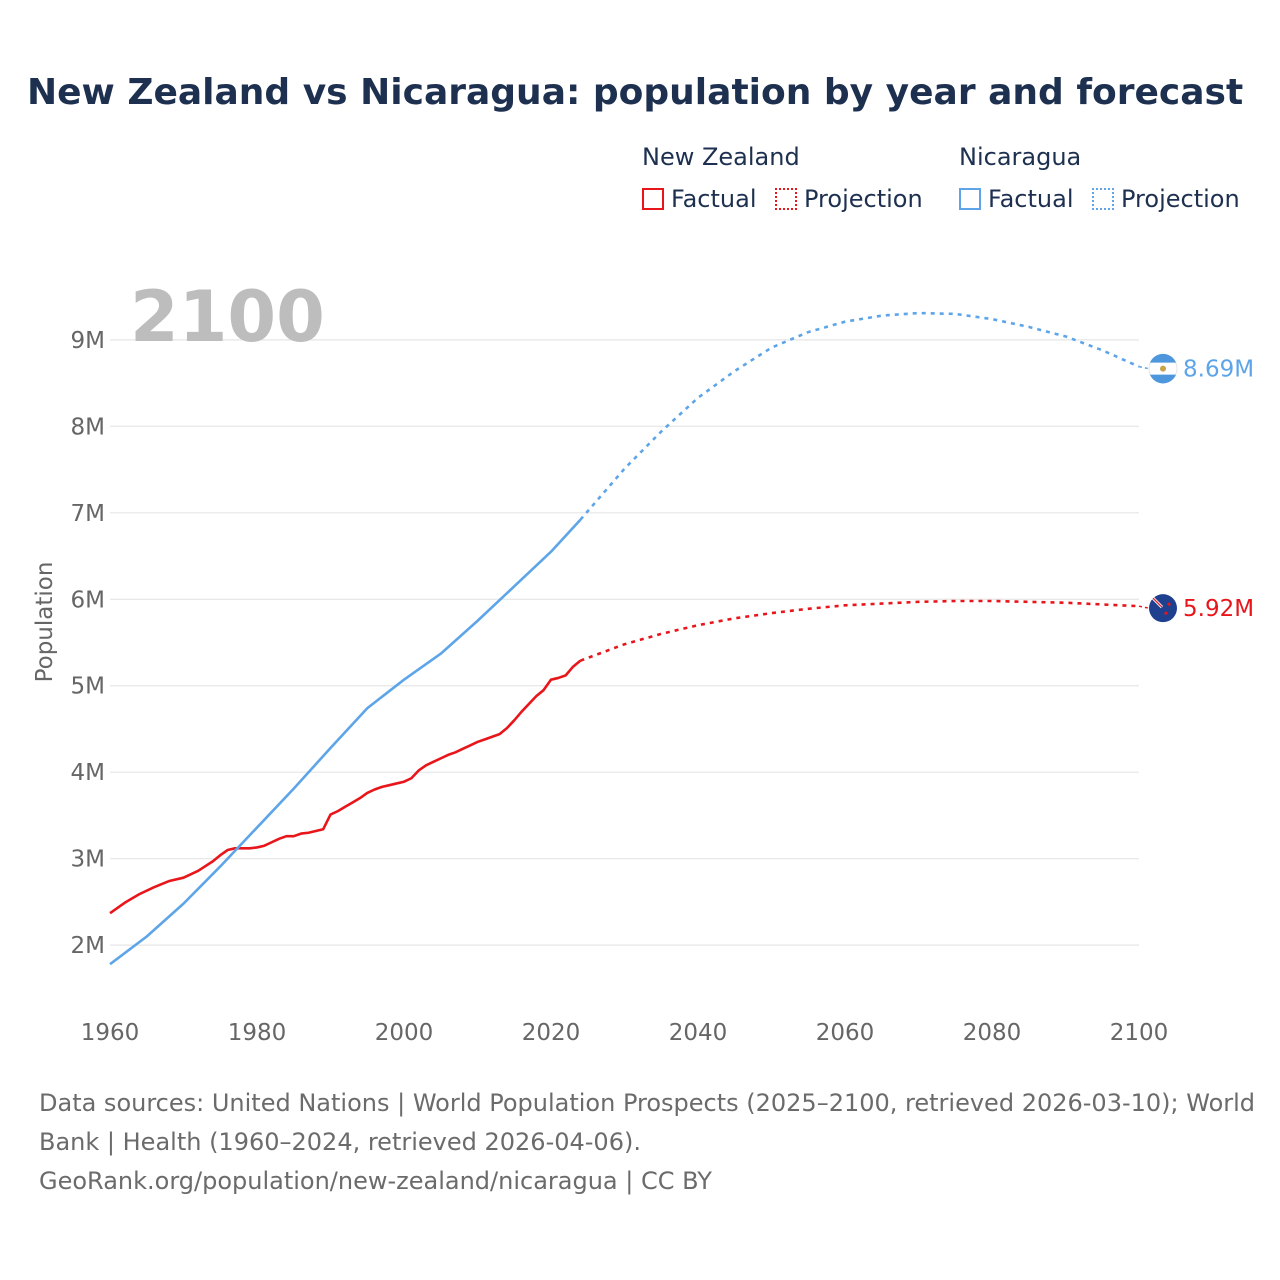 The width and height of the screenshot is (1280, 1280). I want to click on y-tick-label: 5M, so click(88, 687).